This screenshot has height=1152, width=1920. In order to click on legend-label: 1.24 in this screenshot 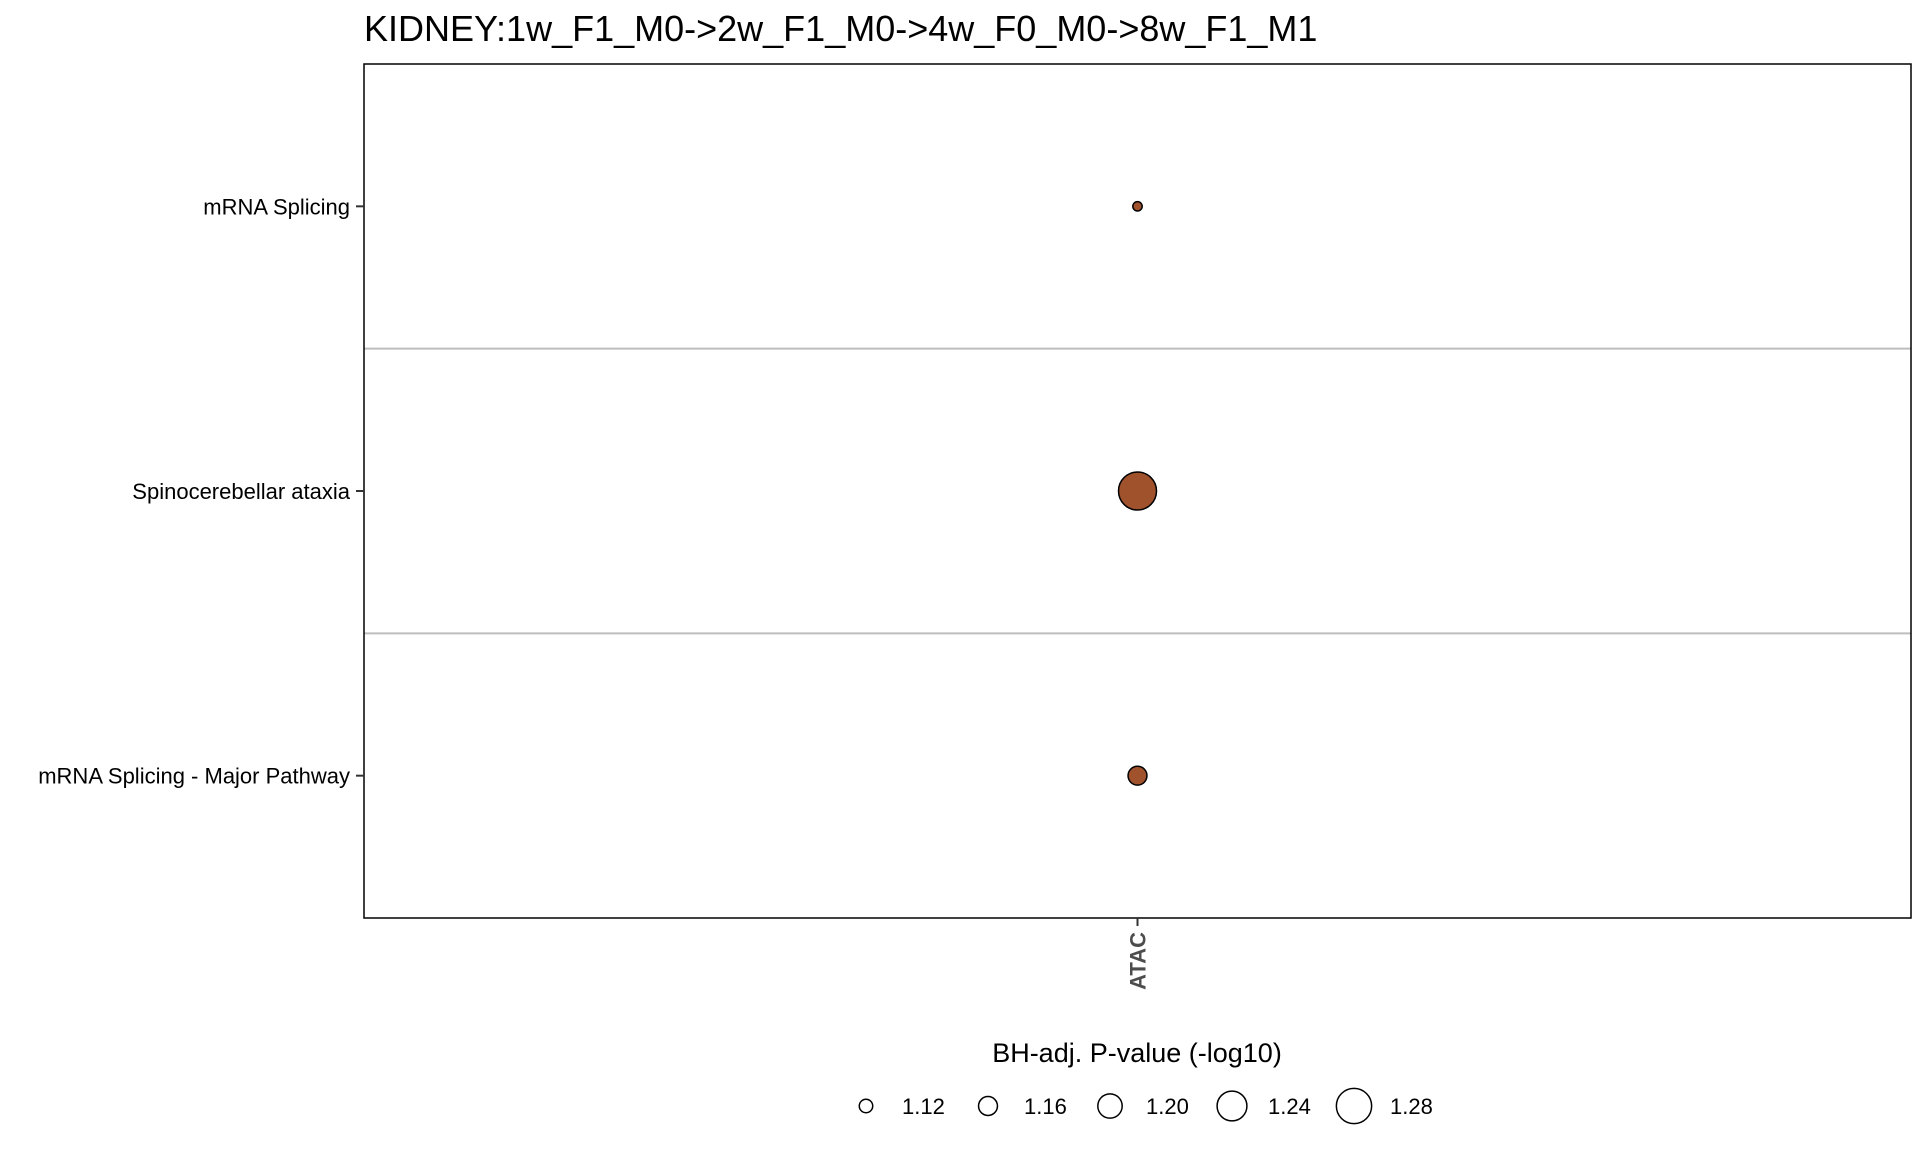, I will do `click(1289, 1106)`.